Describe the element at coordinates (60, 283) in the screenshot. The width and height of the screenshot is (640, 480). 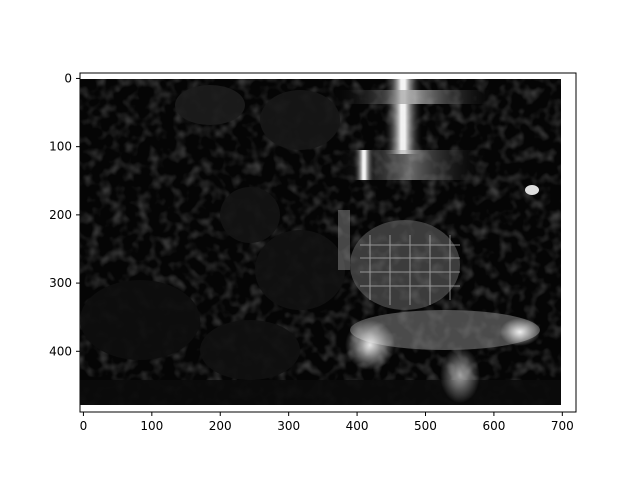
I see `y-tick-label: 300` at that location.